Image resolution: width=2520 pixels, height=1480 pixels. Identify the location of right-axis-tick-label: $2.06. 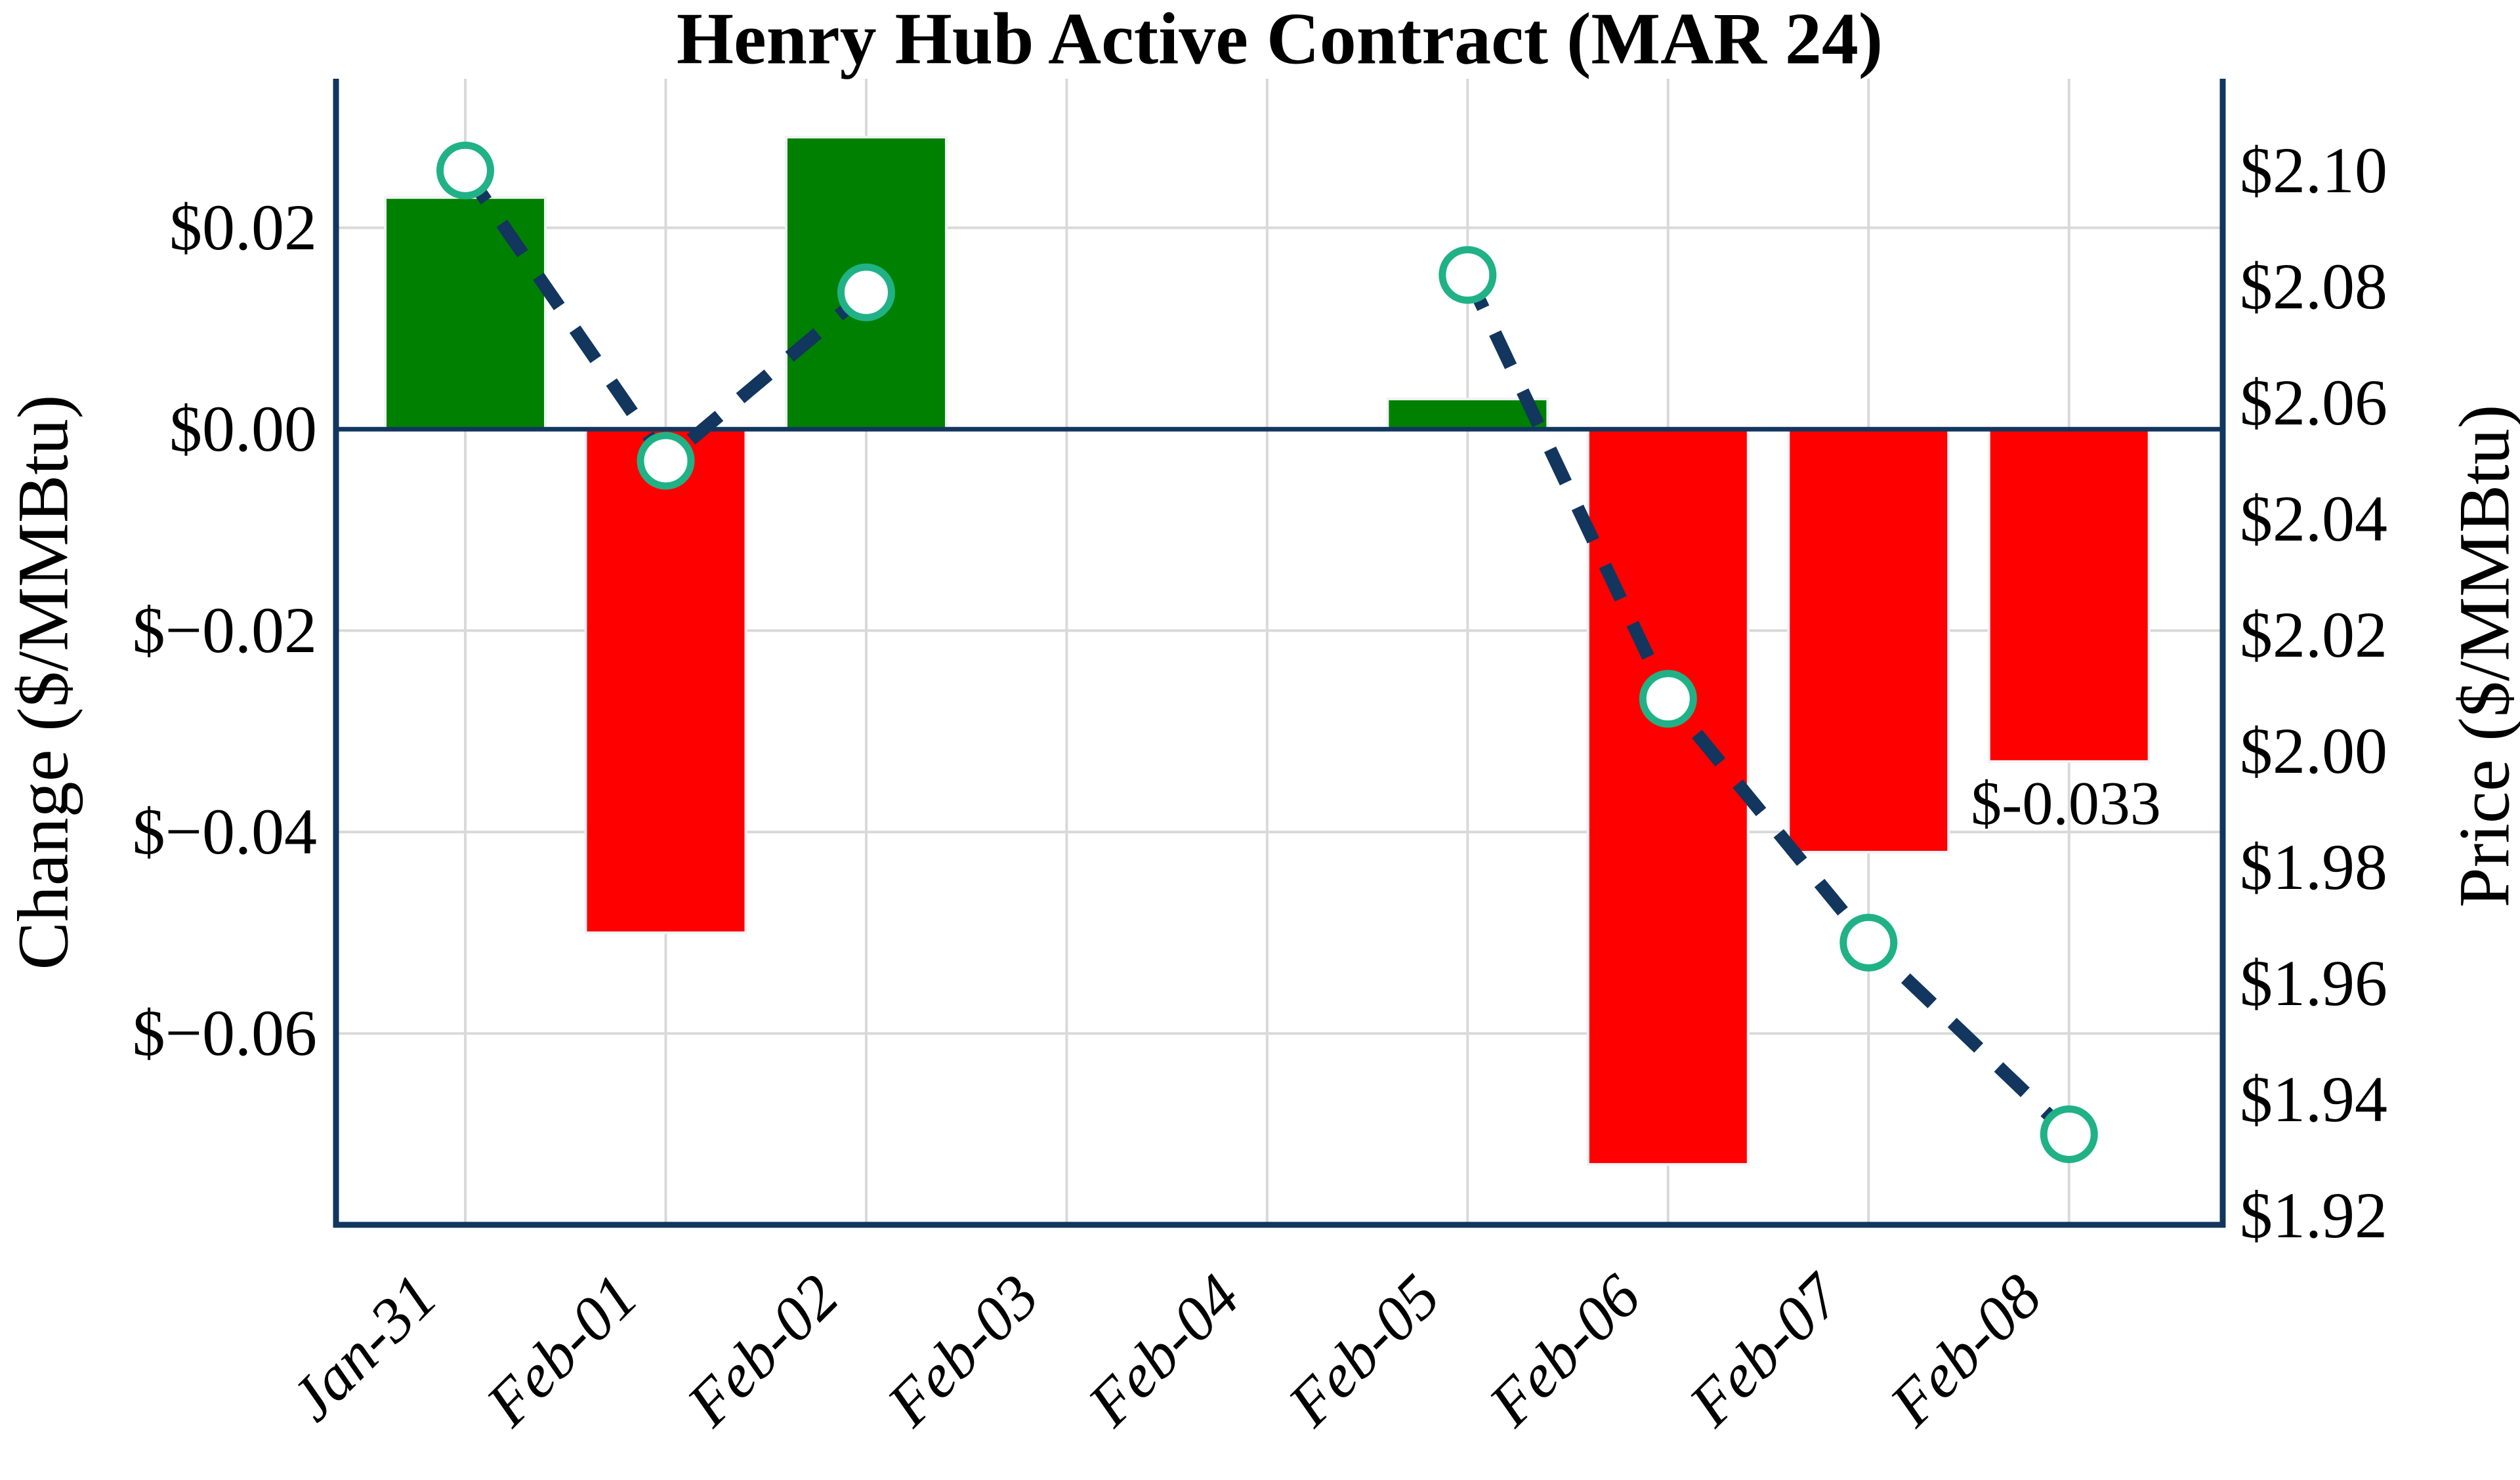
(2313, 402).